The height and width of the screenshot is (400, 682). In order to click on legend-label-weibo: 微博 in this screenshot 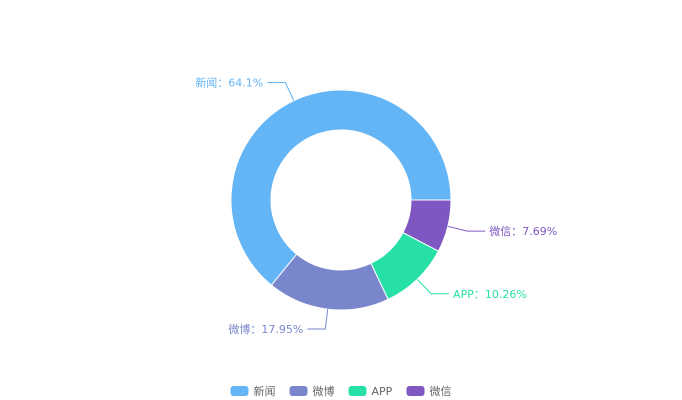, I will do `click(324, 391)`.